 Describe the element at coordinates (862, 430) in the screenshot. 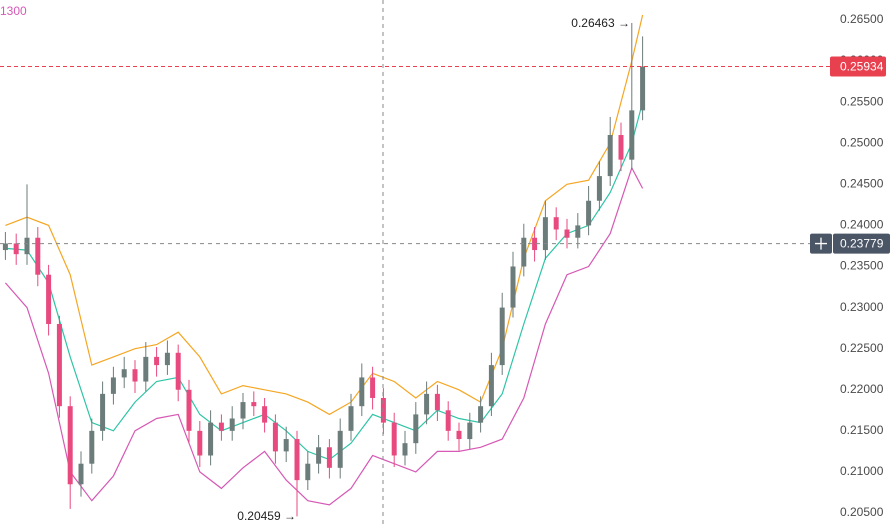

I see `y-tick-label: 0.21500` at that location.